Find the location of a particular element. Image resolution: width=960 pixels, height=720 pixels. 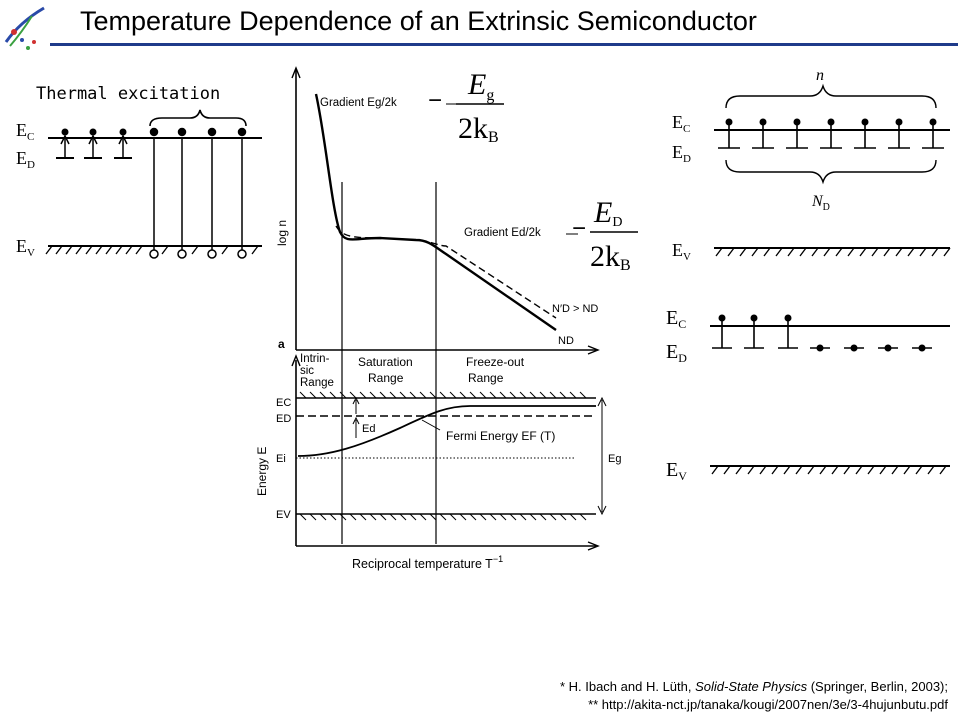

right-ec-label-2: EC is located at coordinates (676, 319).